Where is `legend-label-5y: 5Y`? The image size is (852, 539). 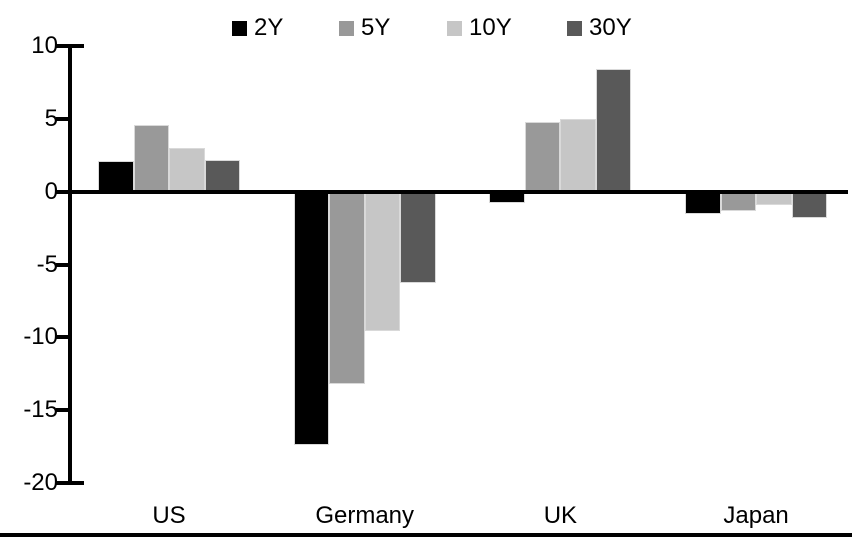
legend-label-5y: 5Y is located at coordinates (376, 27).